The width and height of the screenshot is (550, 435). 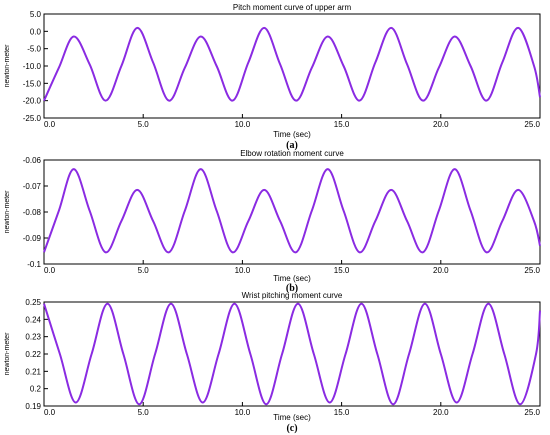 I want to click on panel-c-y-tick-label: 0.19, so click(x=33, y=406).